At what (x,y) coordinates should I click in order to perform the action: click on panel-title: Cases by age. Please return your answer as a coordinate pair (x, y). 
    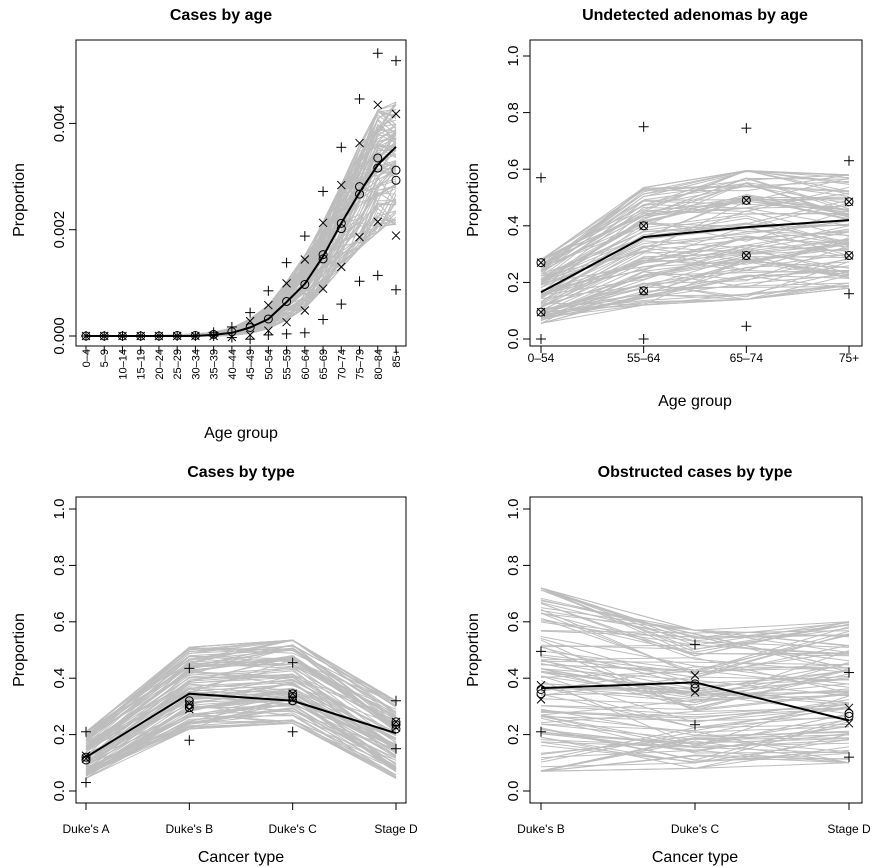
    Looking at the image, I should click on (221, 15).